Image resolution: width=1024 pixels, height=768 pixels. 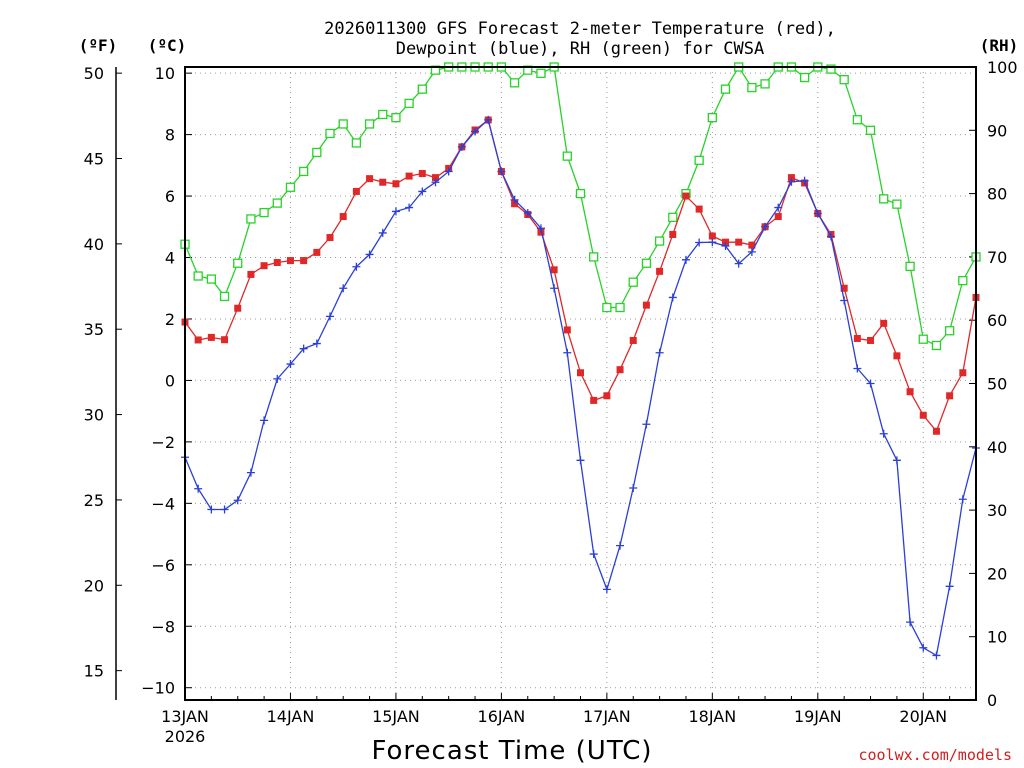 I want to click on time-tick-year-label: 2026, so click(x=185, y=736).